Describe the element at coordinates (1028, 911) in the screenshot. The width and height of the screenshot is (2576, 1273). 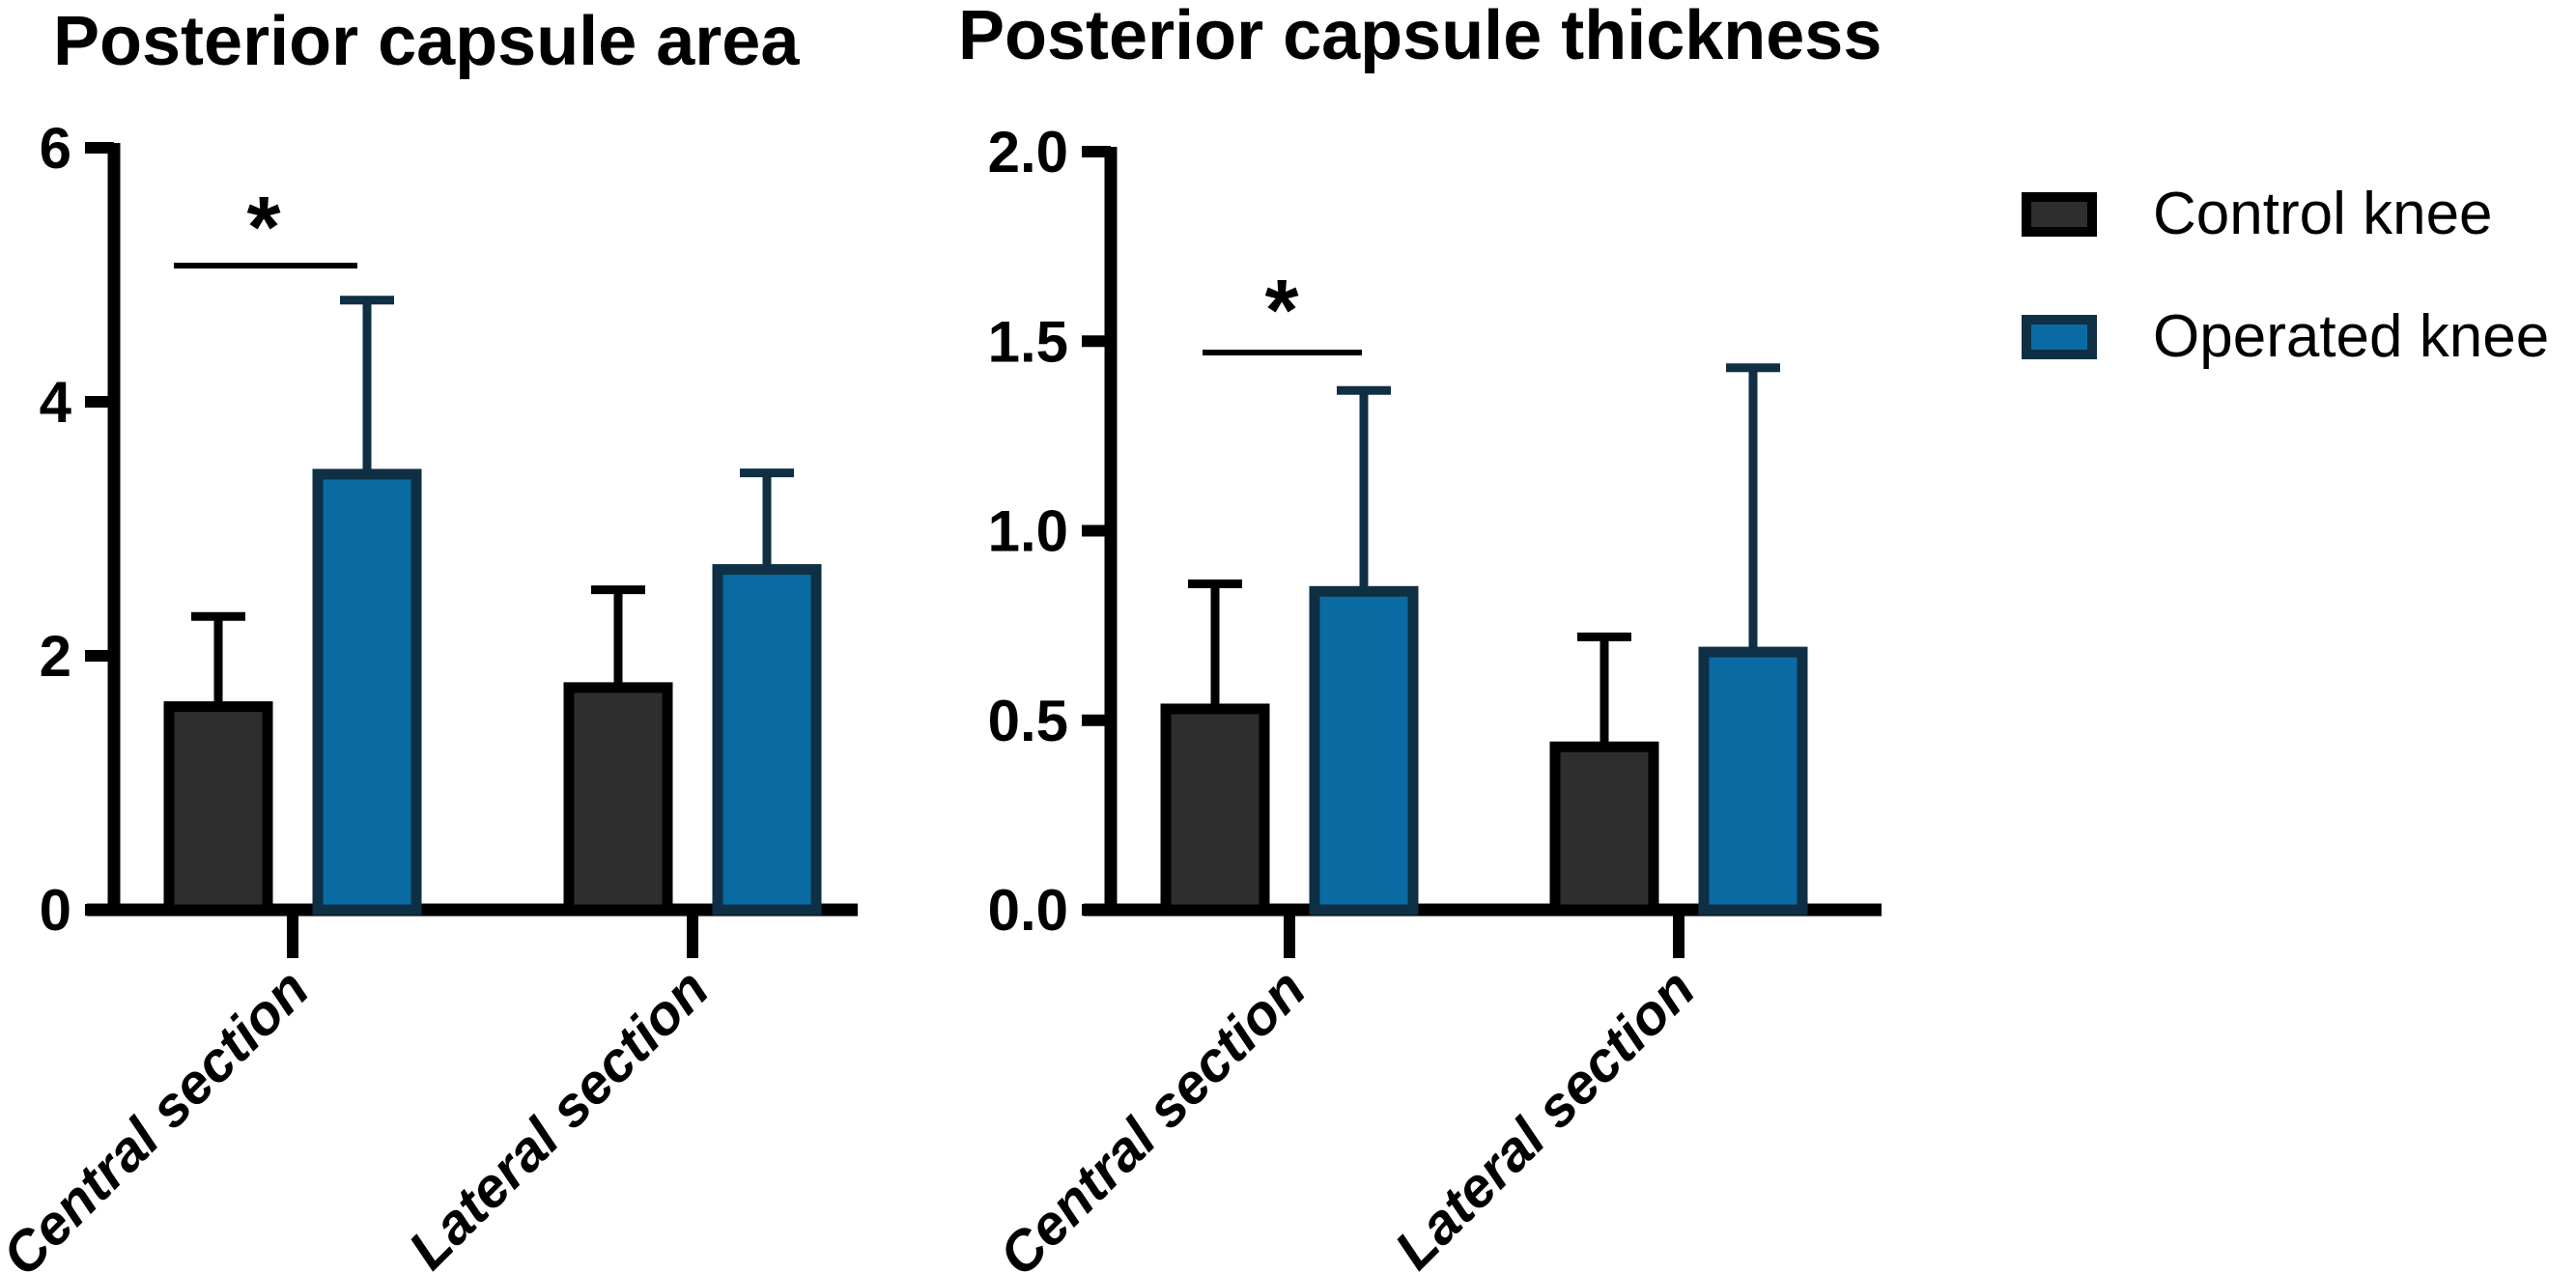
I see `y-tick-label: 0.0` at that location.